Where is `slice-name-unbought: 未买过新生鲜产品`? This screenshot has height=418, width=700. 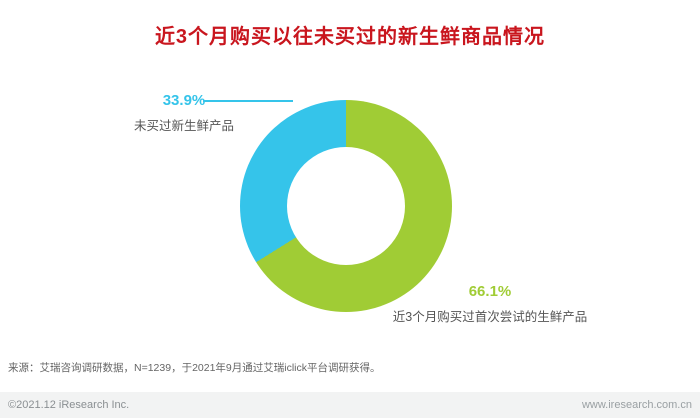
slice-name-unbought: 未买过新生鲜产品 is located at coordinates (183, 126).